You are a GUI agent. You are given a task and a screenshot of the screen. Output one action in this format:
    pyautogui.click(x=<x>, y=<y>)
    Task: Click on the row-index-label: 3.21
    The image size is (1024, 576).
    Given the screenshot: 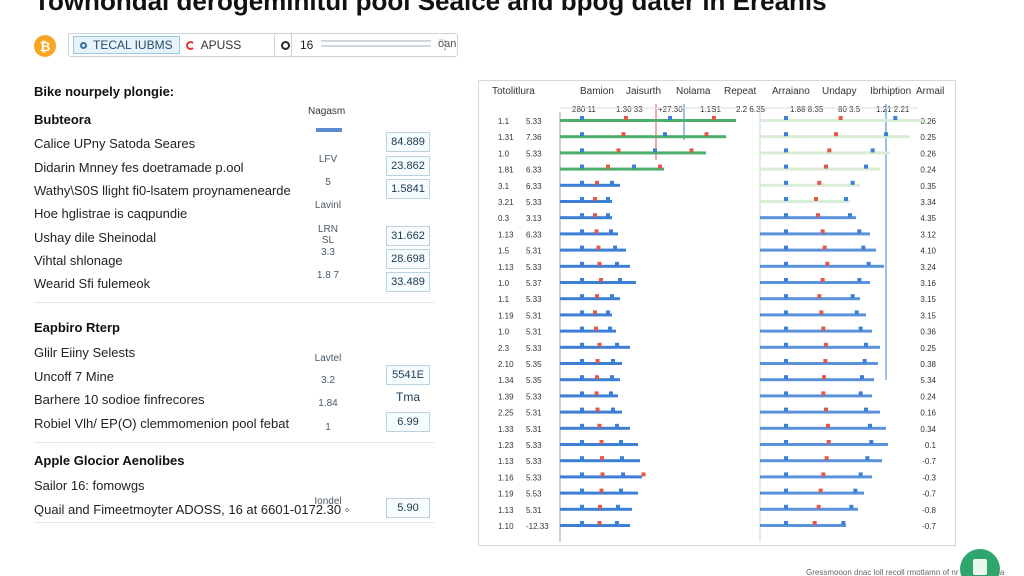 What is the action you would take?
    pyautogui.click(x=506, y=202)
    